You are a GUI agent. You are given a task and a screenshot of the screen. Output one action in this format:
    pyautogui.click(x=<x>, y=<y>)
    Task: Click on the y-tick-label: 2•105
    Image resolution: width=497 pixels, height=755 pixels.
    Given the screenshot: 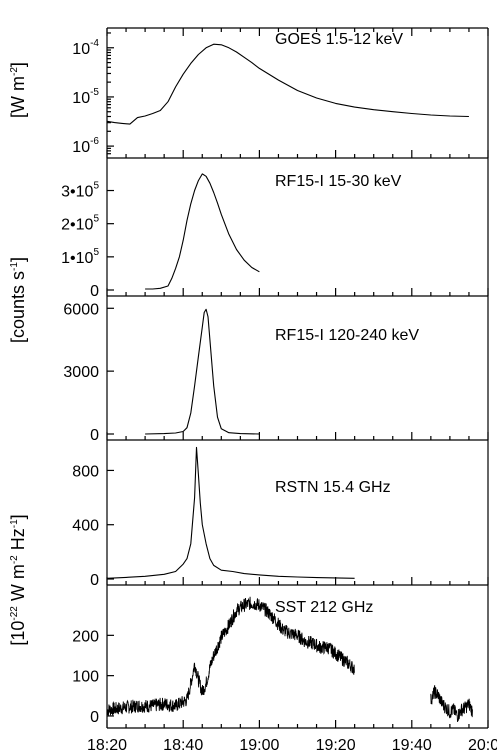 What is the action you would take?
    pyautogui.click(x=80, y=224)
    